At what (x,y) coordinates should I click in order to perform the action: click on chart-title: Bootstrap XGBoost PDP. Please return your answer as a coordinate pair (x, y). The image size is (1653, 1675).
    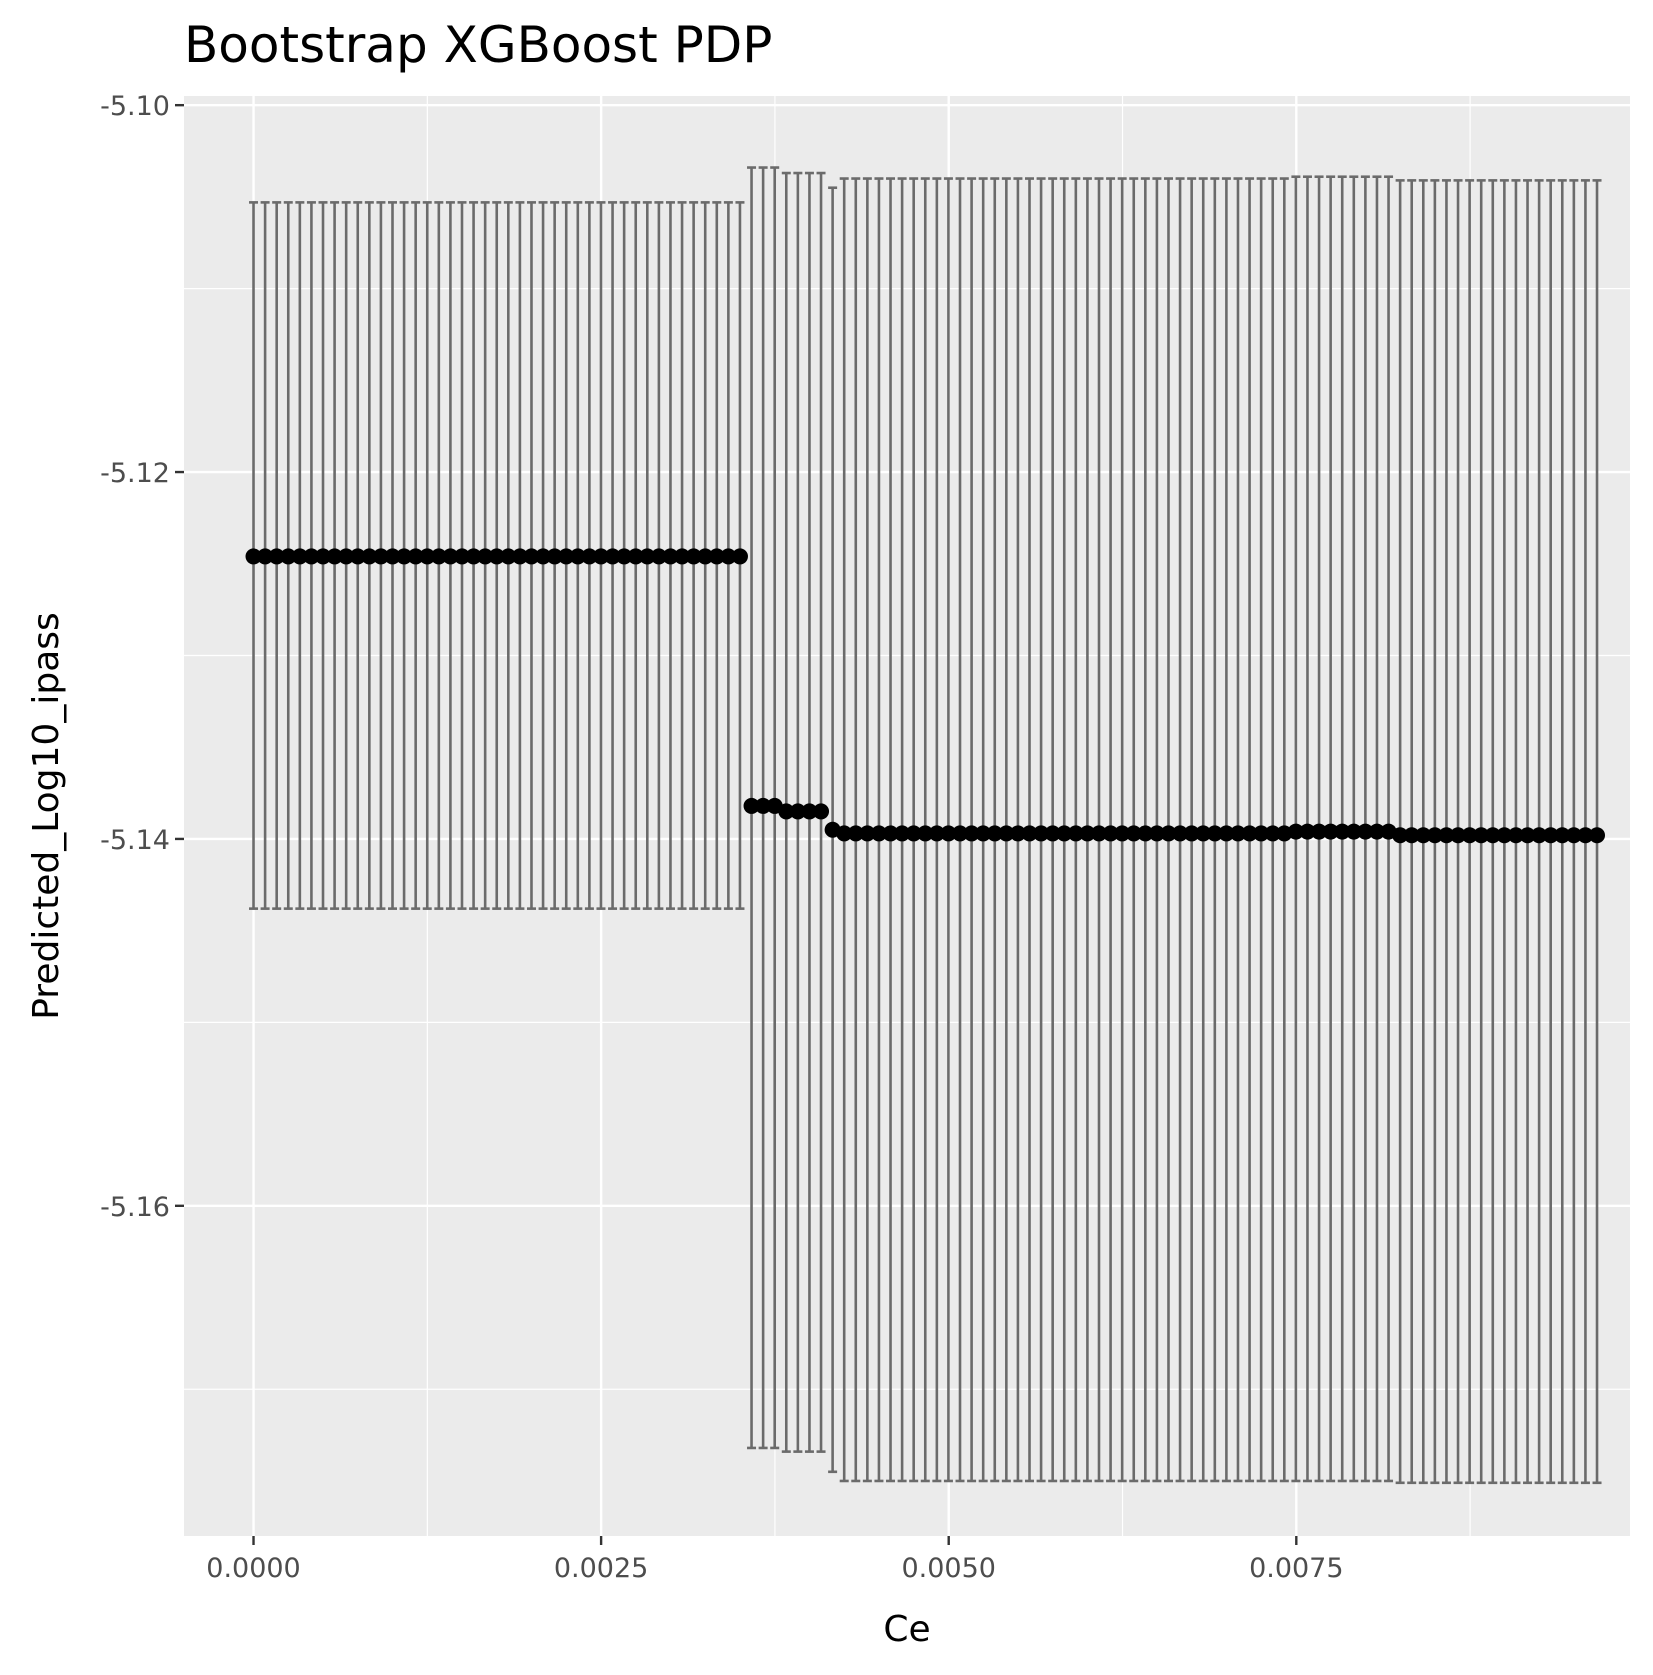
    Looking at the image, I should click on (478, 45).